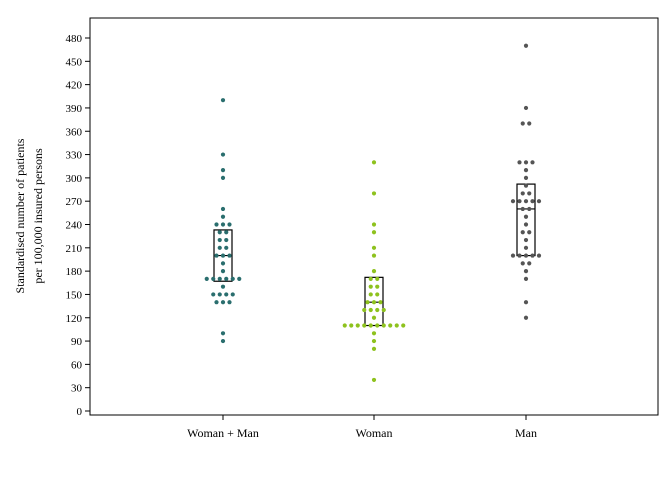 The height and width of the screenshot is (485, 672). What do you see at coordinates (77, 389) in the screenshot?
I see `y-tick-label: 30` at bounding box center [77, 389].